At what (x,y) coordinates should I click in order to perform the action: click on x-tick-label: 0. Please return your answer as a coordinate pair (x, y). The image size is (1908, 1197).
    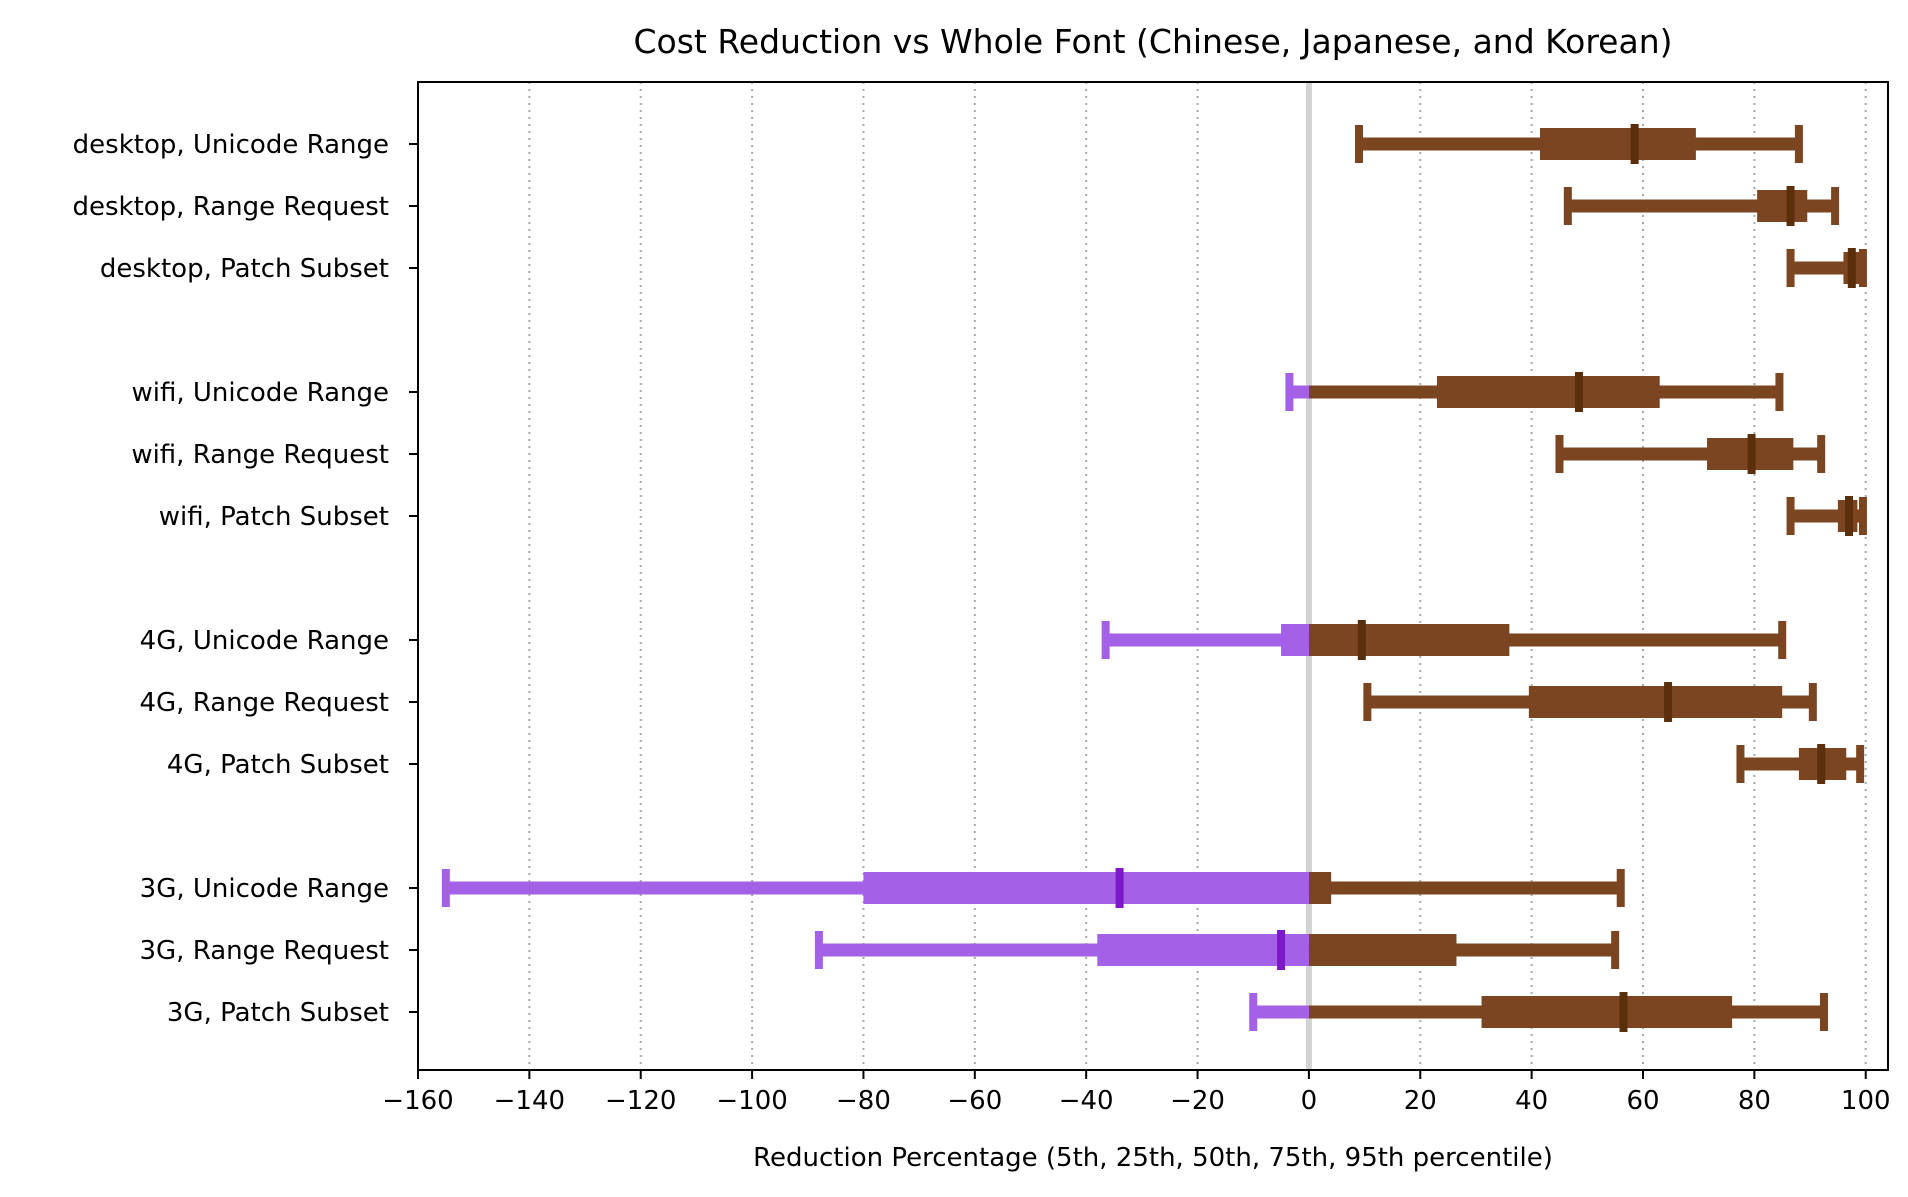
    Looking at the image, I should click on (1309, 1101).